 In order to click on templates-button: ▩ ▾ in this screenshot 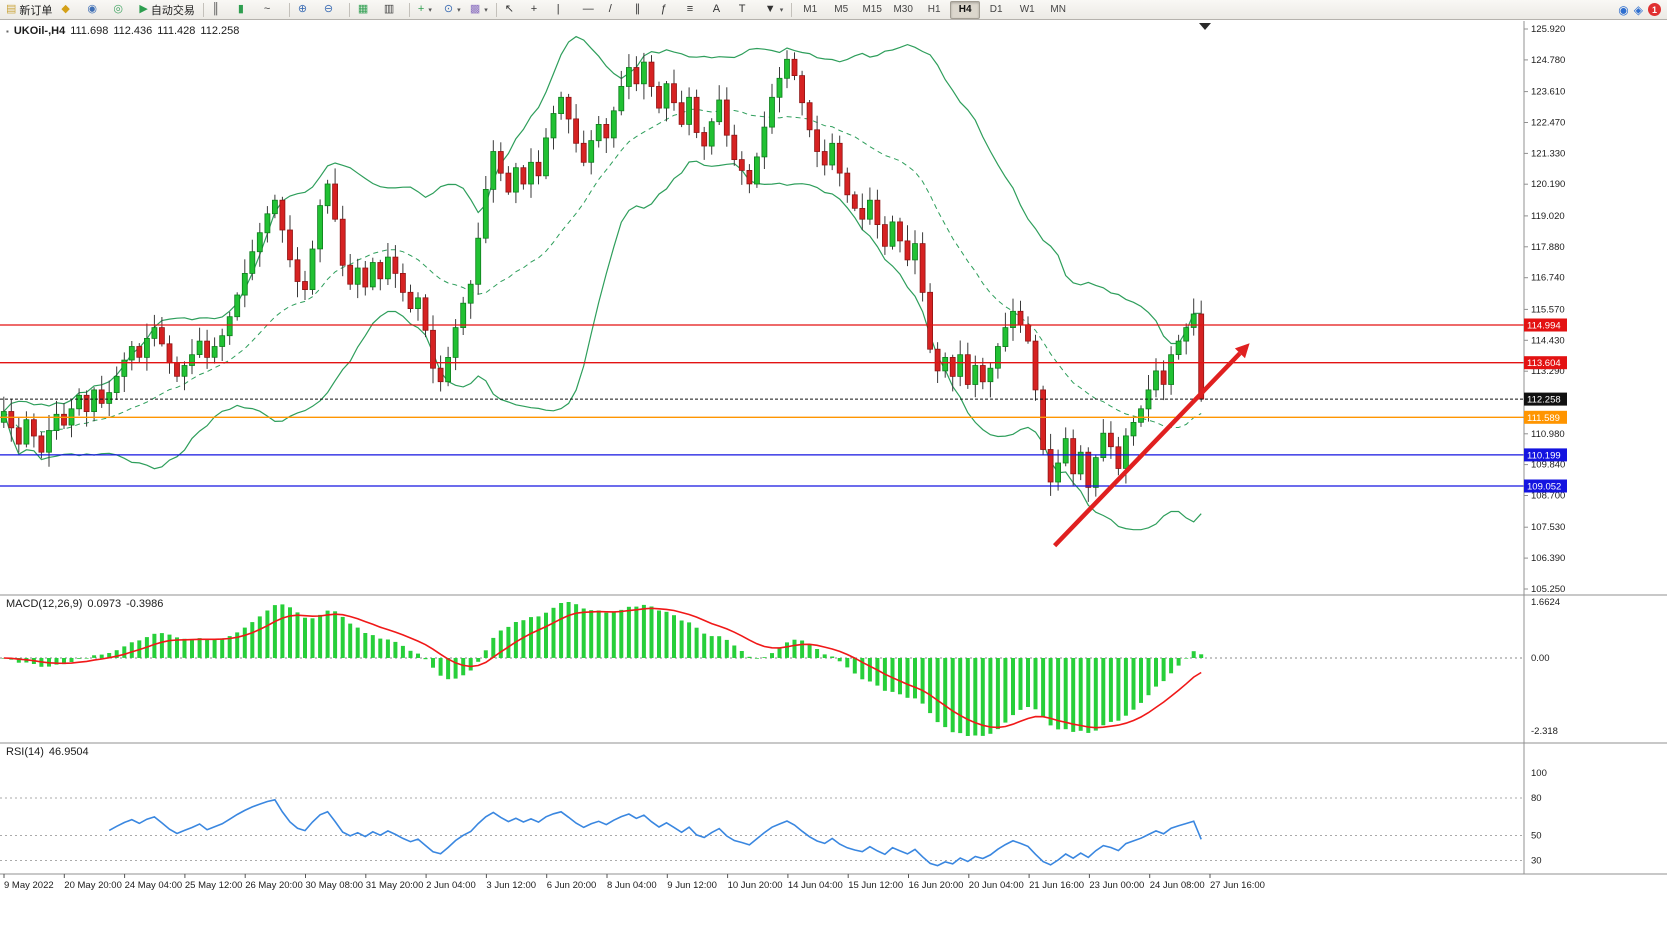, I will do `click(479, 9)`.